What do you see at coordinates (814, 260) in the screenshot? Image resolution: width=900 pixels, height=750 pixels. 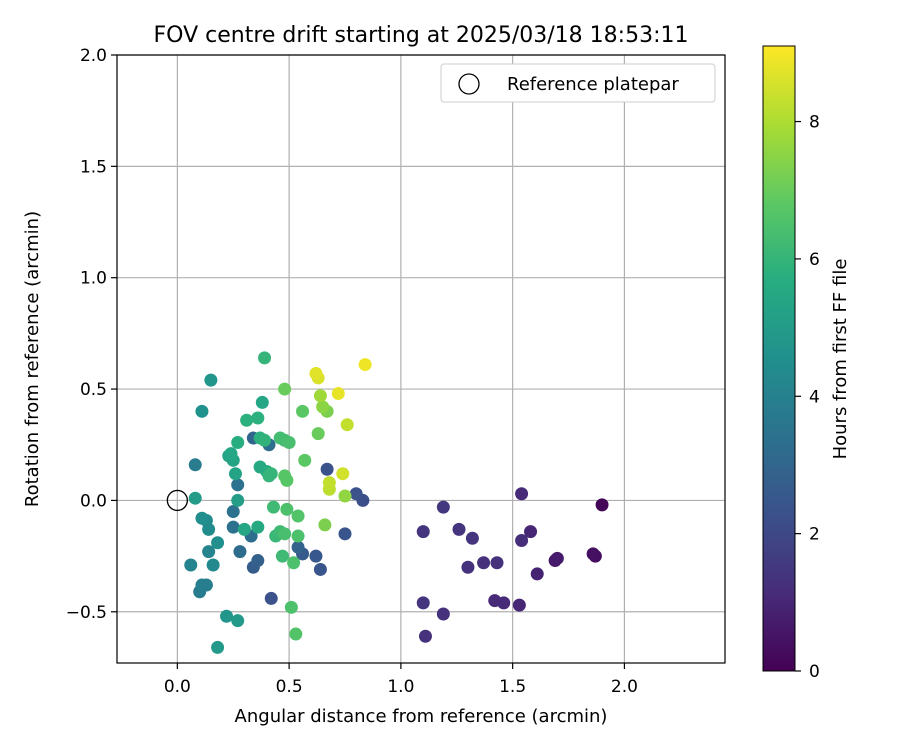 I see `colorbar-tick-label: 6` at bounding box center [814, 260].